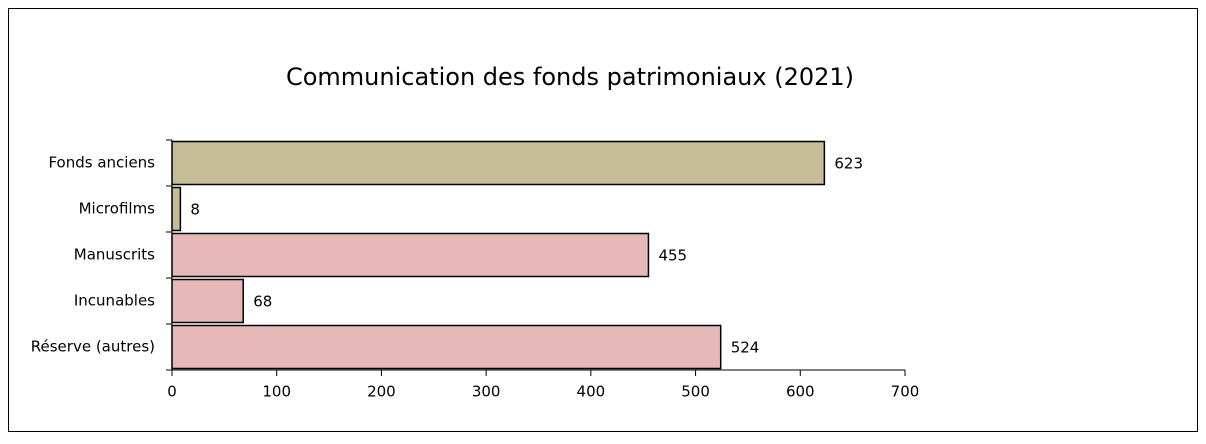 This screenshot has height=444, width=1206. Describe the element at coordinates (276, 392) in the screenshot. I see `x-tick-label: 100` at that location.